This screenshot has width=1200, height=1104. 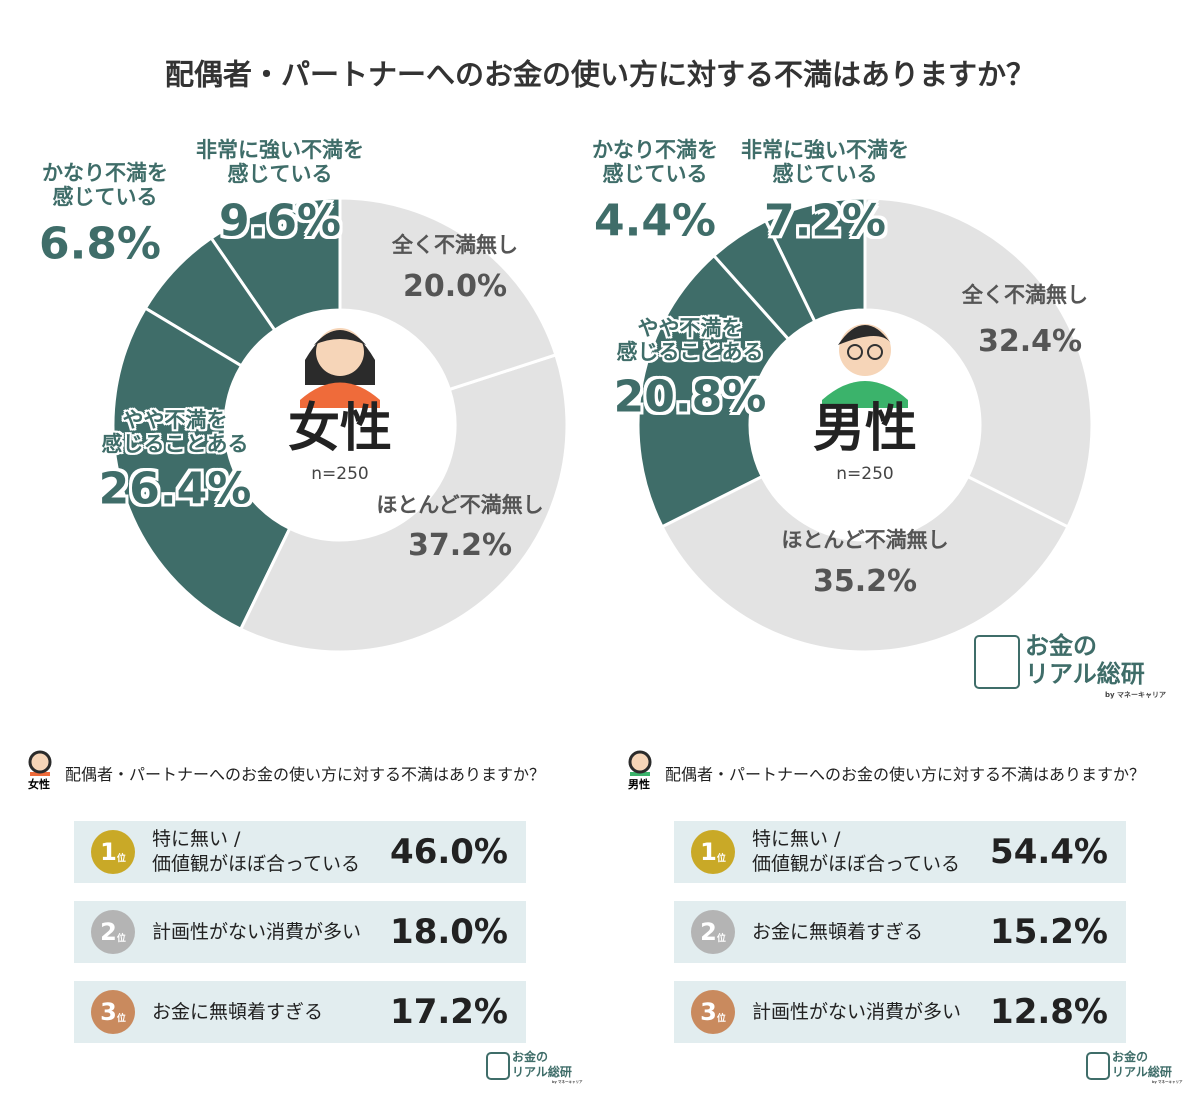 I want to click on title: 配偶者・パートナーへのお金の使い方に対する不満はありますか？, so click(x=600, y=74).